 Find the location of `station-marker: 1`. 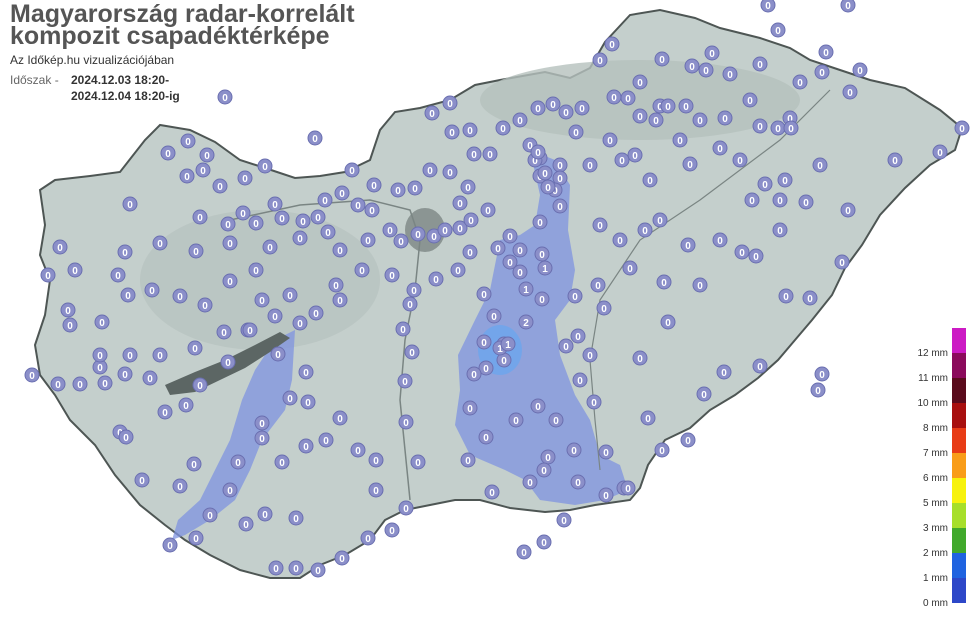

station-marker: 1 is located at coordinates (508, 344).